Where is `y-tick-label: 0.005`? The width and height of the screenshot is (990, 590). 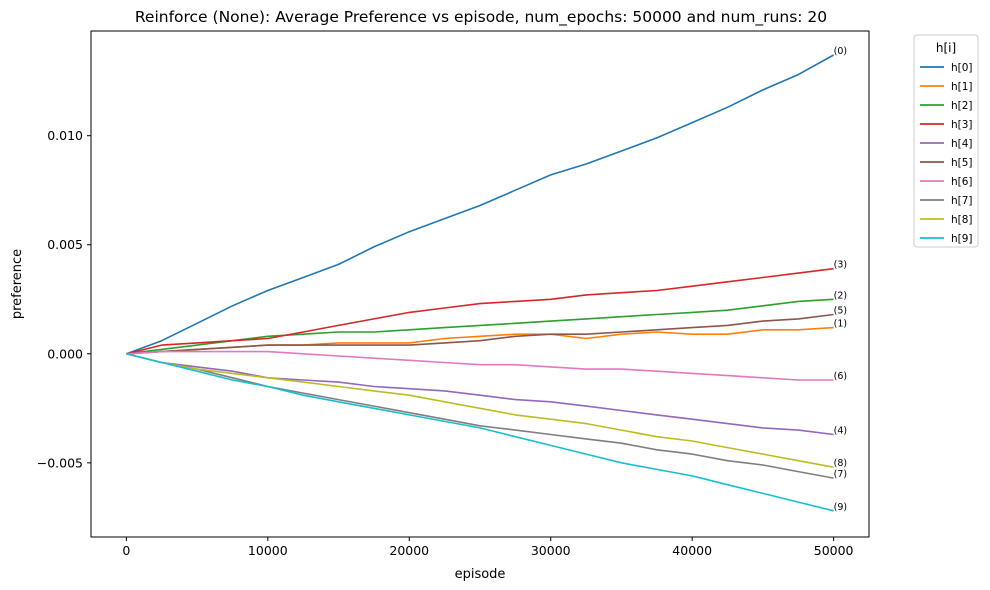
y-tick-label: 0.005 is located at coordinates (65, 244).